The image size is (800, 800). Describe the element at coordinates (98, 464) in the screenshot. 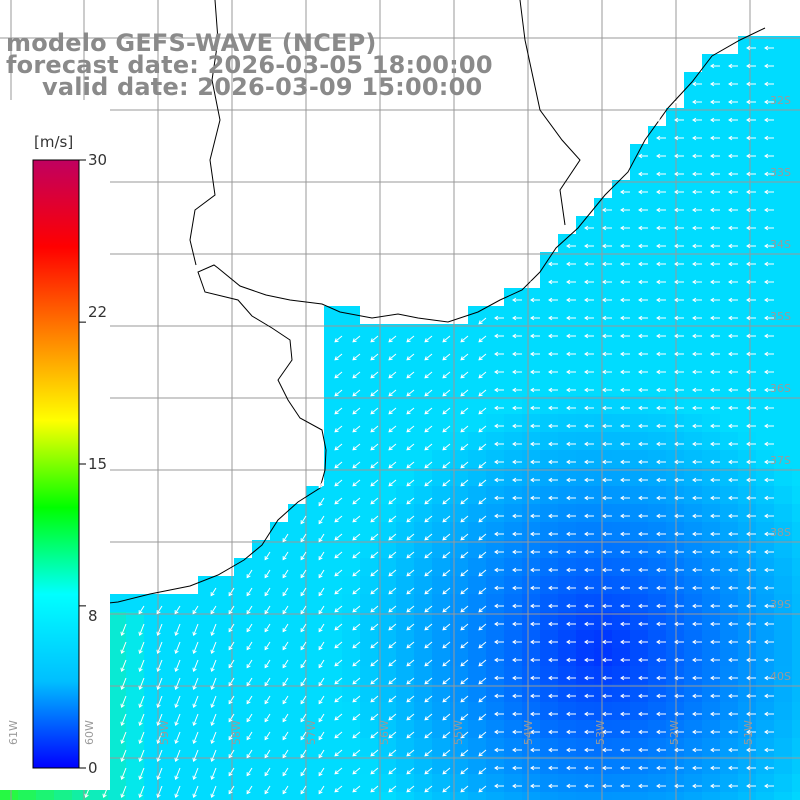

I see `colorbar-tick-15: 15` at that location.